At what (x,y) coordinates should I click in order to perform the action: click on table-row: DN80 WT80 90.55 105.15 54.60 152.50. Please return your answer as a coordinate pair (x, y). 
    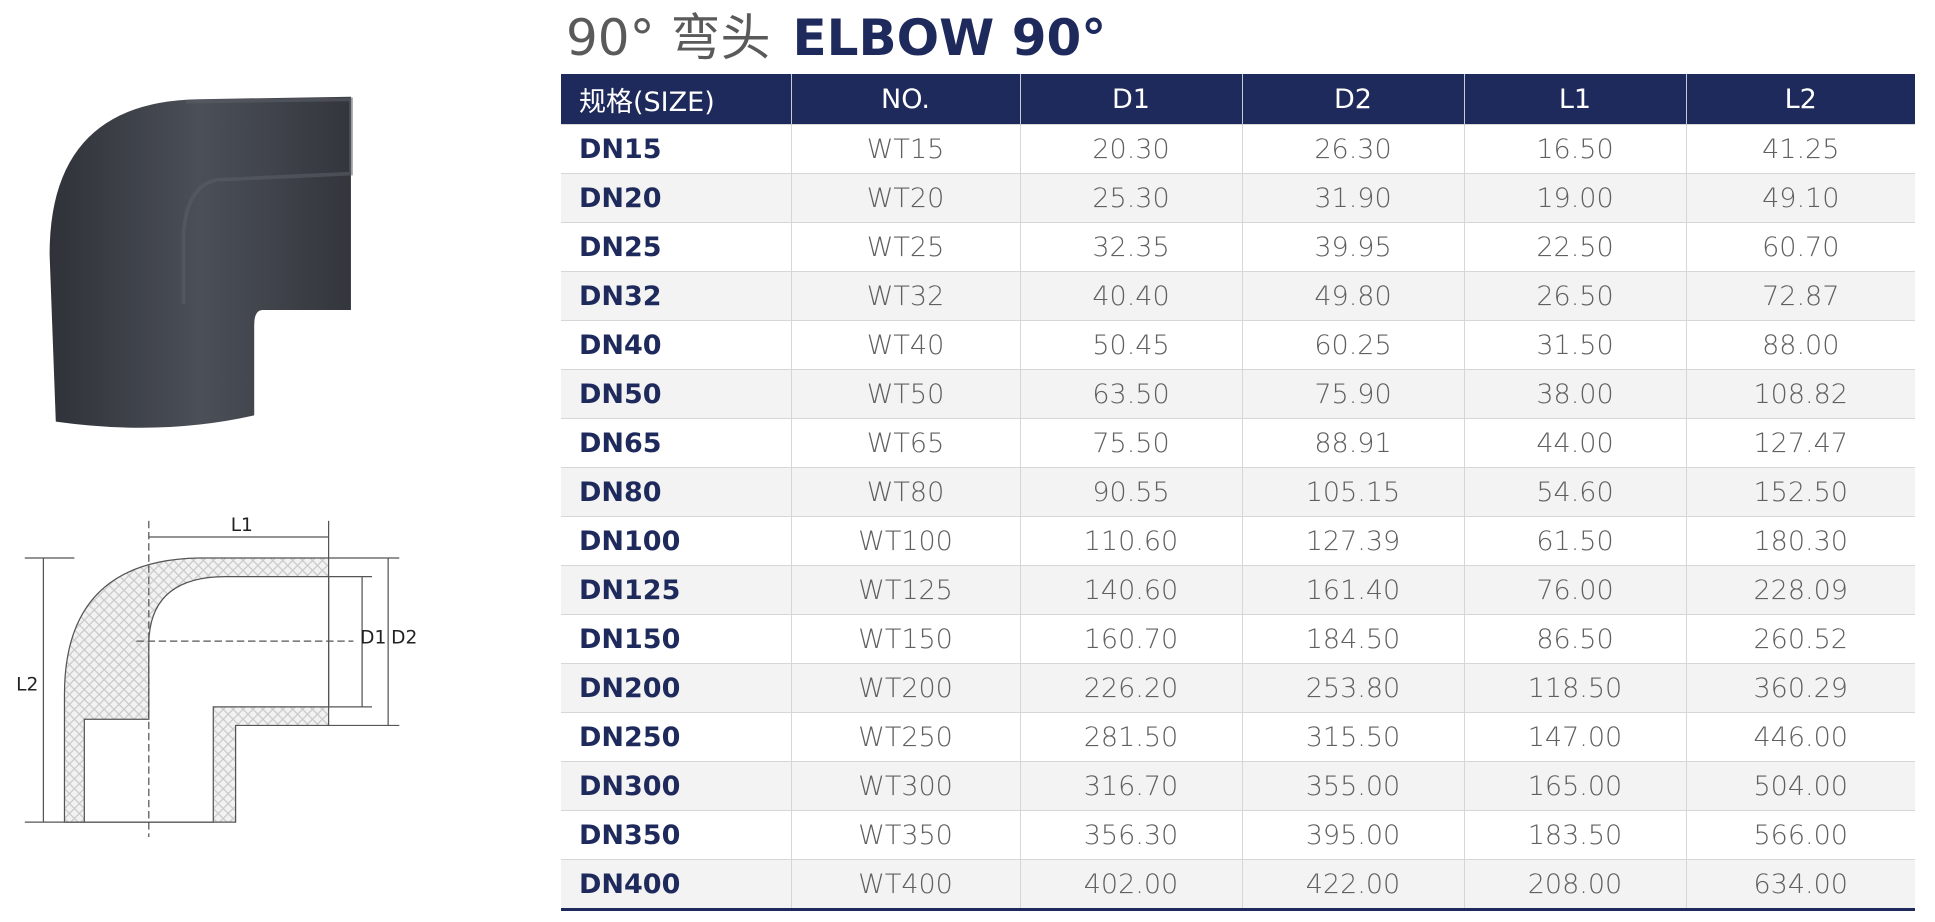
    Looking at the image, I should click on (1238, 492).